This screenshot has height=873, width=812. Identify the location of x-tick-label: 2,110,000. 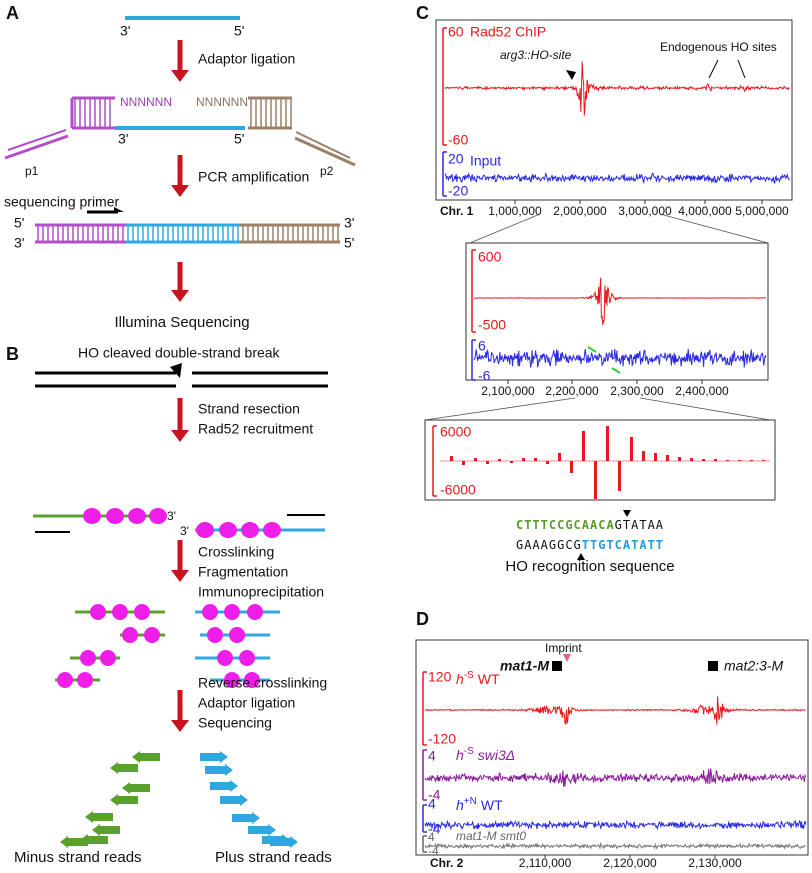
(545, 863).